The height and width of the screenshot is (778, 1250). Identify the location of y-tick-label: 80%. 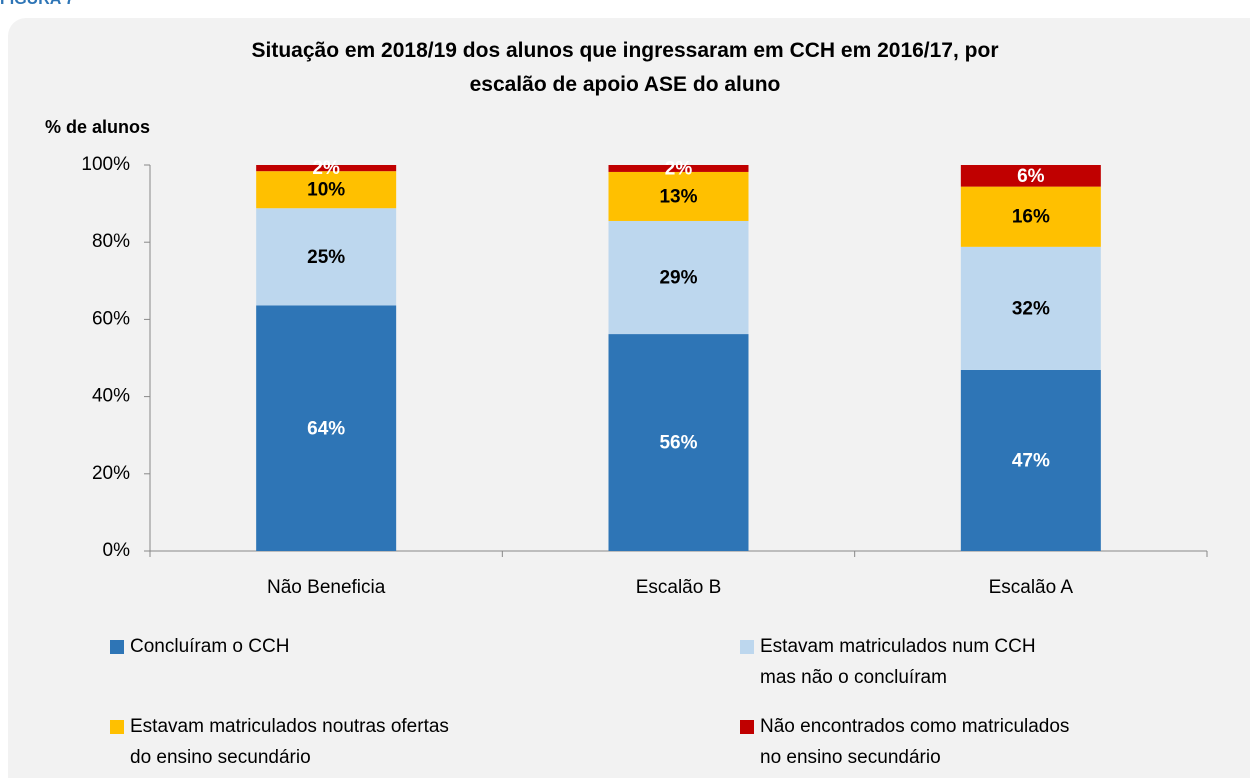
(111, 241).